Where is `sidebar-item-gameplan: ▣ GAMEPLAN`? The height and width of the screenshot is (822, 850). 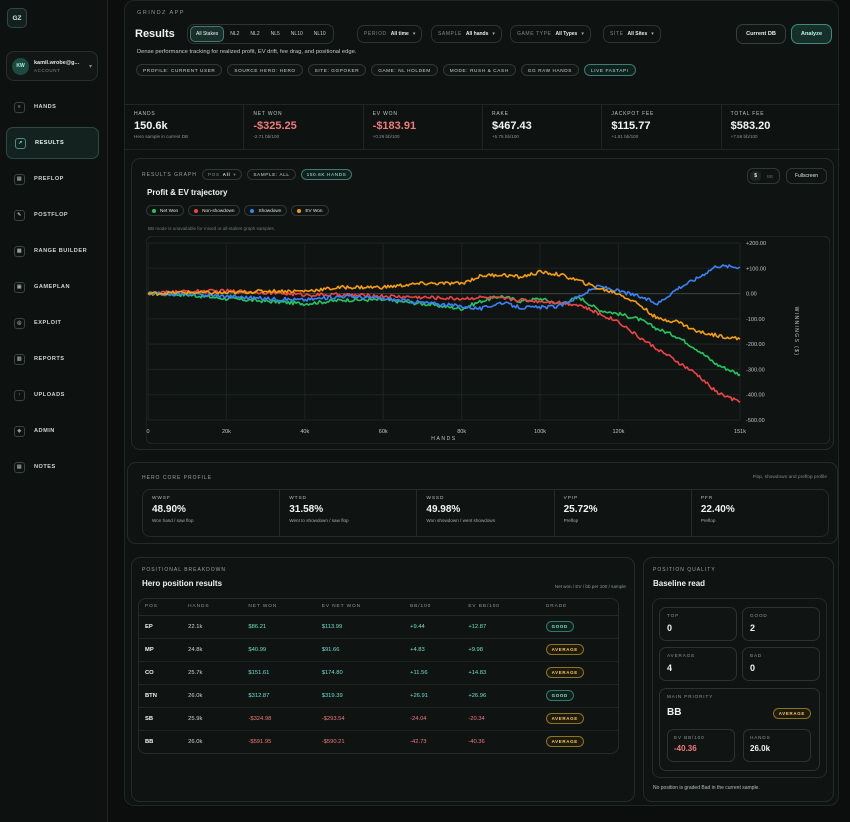
sidebar-item-gameplan: ▣ GAMEPLAN is located at coordinates (52, 287).